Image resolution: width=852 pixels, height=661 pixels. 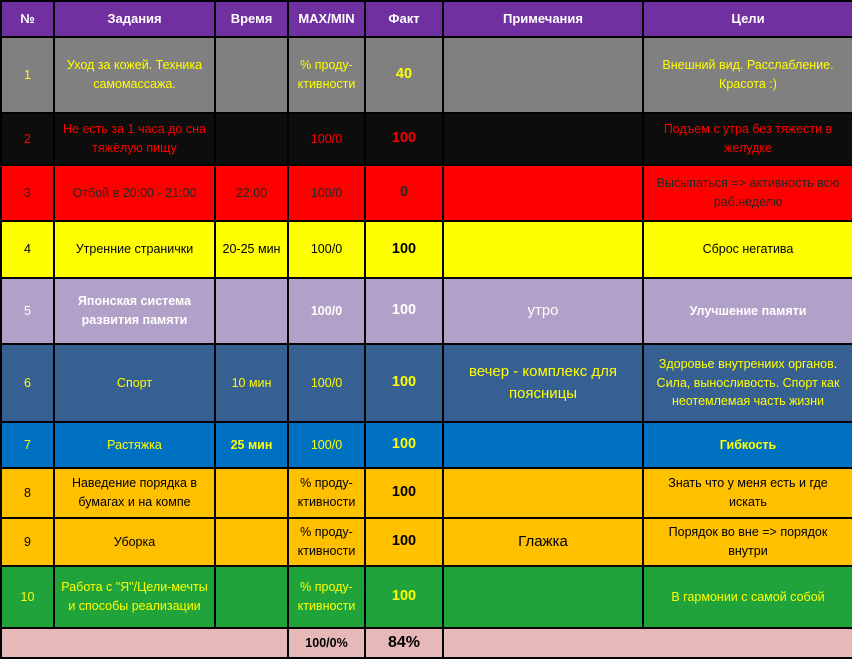 I want to click on header-goals: Цели, so click(x=747, y=19).